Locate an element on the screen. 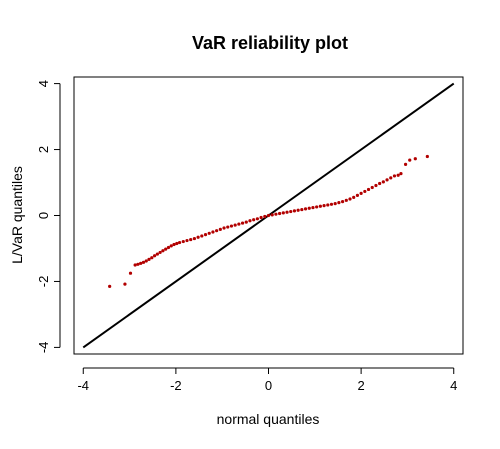  x-axis: -4 -2 0 2 4 is located at coordinates (267, 380).